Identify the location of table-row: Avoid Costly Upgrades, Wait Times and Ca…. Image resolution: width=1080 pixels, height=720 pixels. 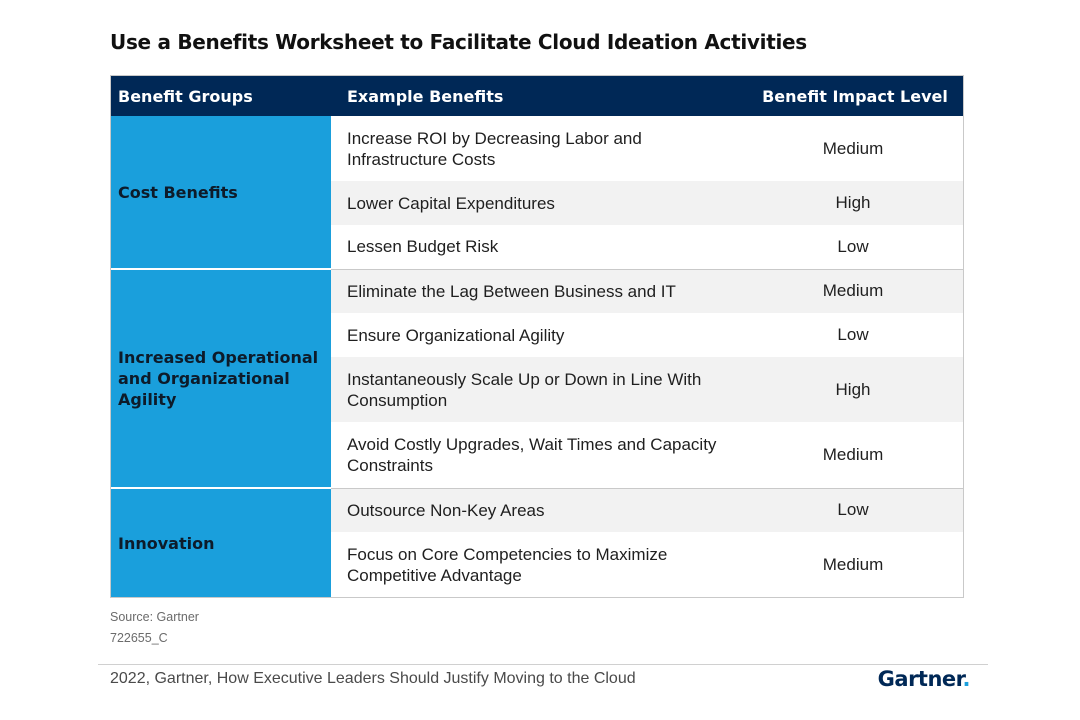
(537, 455).